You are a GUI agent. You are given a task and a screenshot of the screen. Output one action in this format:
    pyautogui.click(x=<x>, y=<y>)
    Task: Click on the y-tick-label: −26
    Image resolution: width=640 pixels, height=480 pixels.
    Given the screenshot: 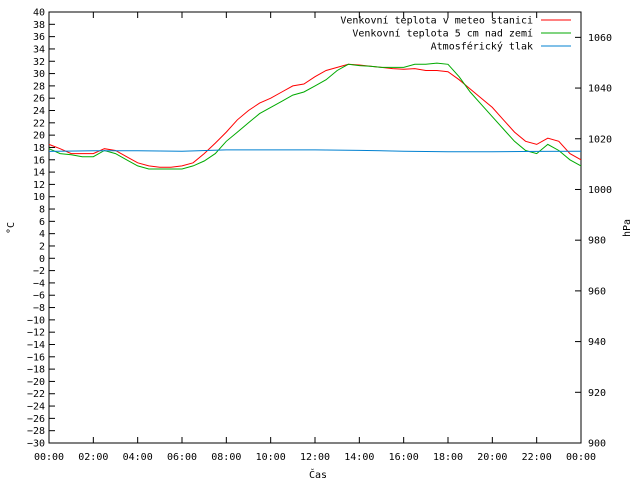 What is the action you would take?
    pyautogui.click(x=36, y=419)
    